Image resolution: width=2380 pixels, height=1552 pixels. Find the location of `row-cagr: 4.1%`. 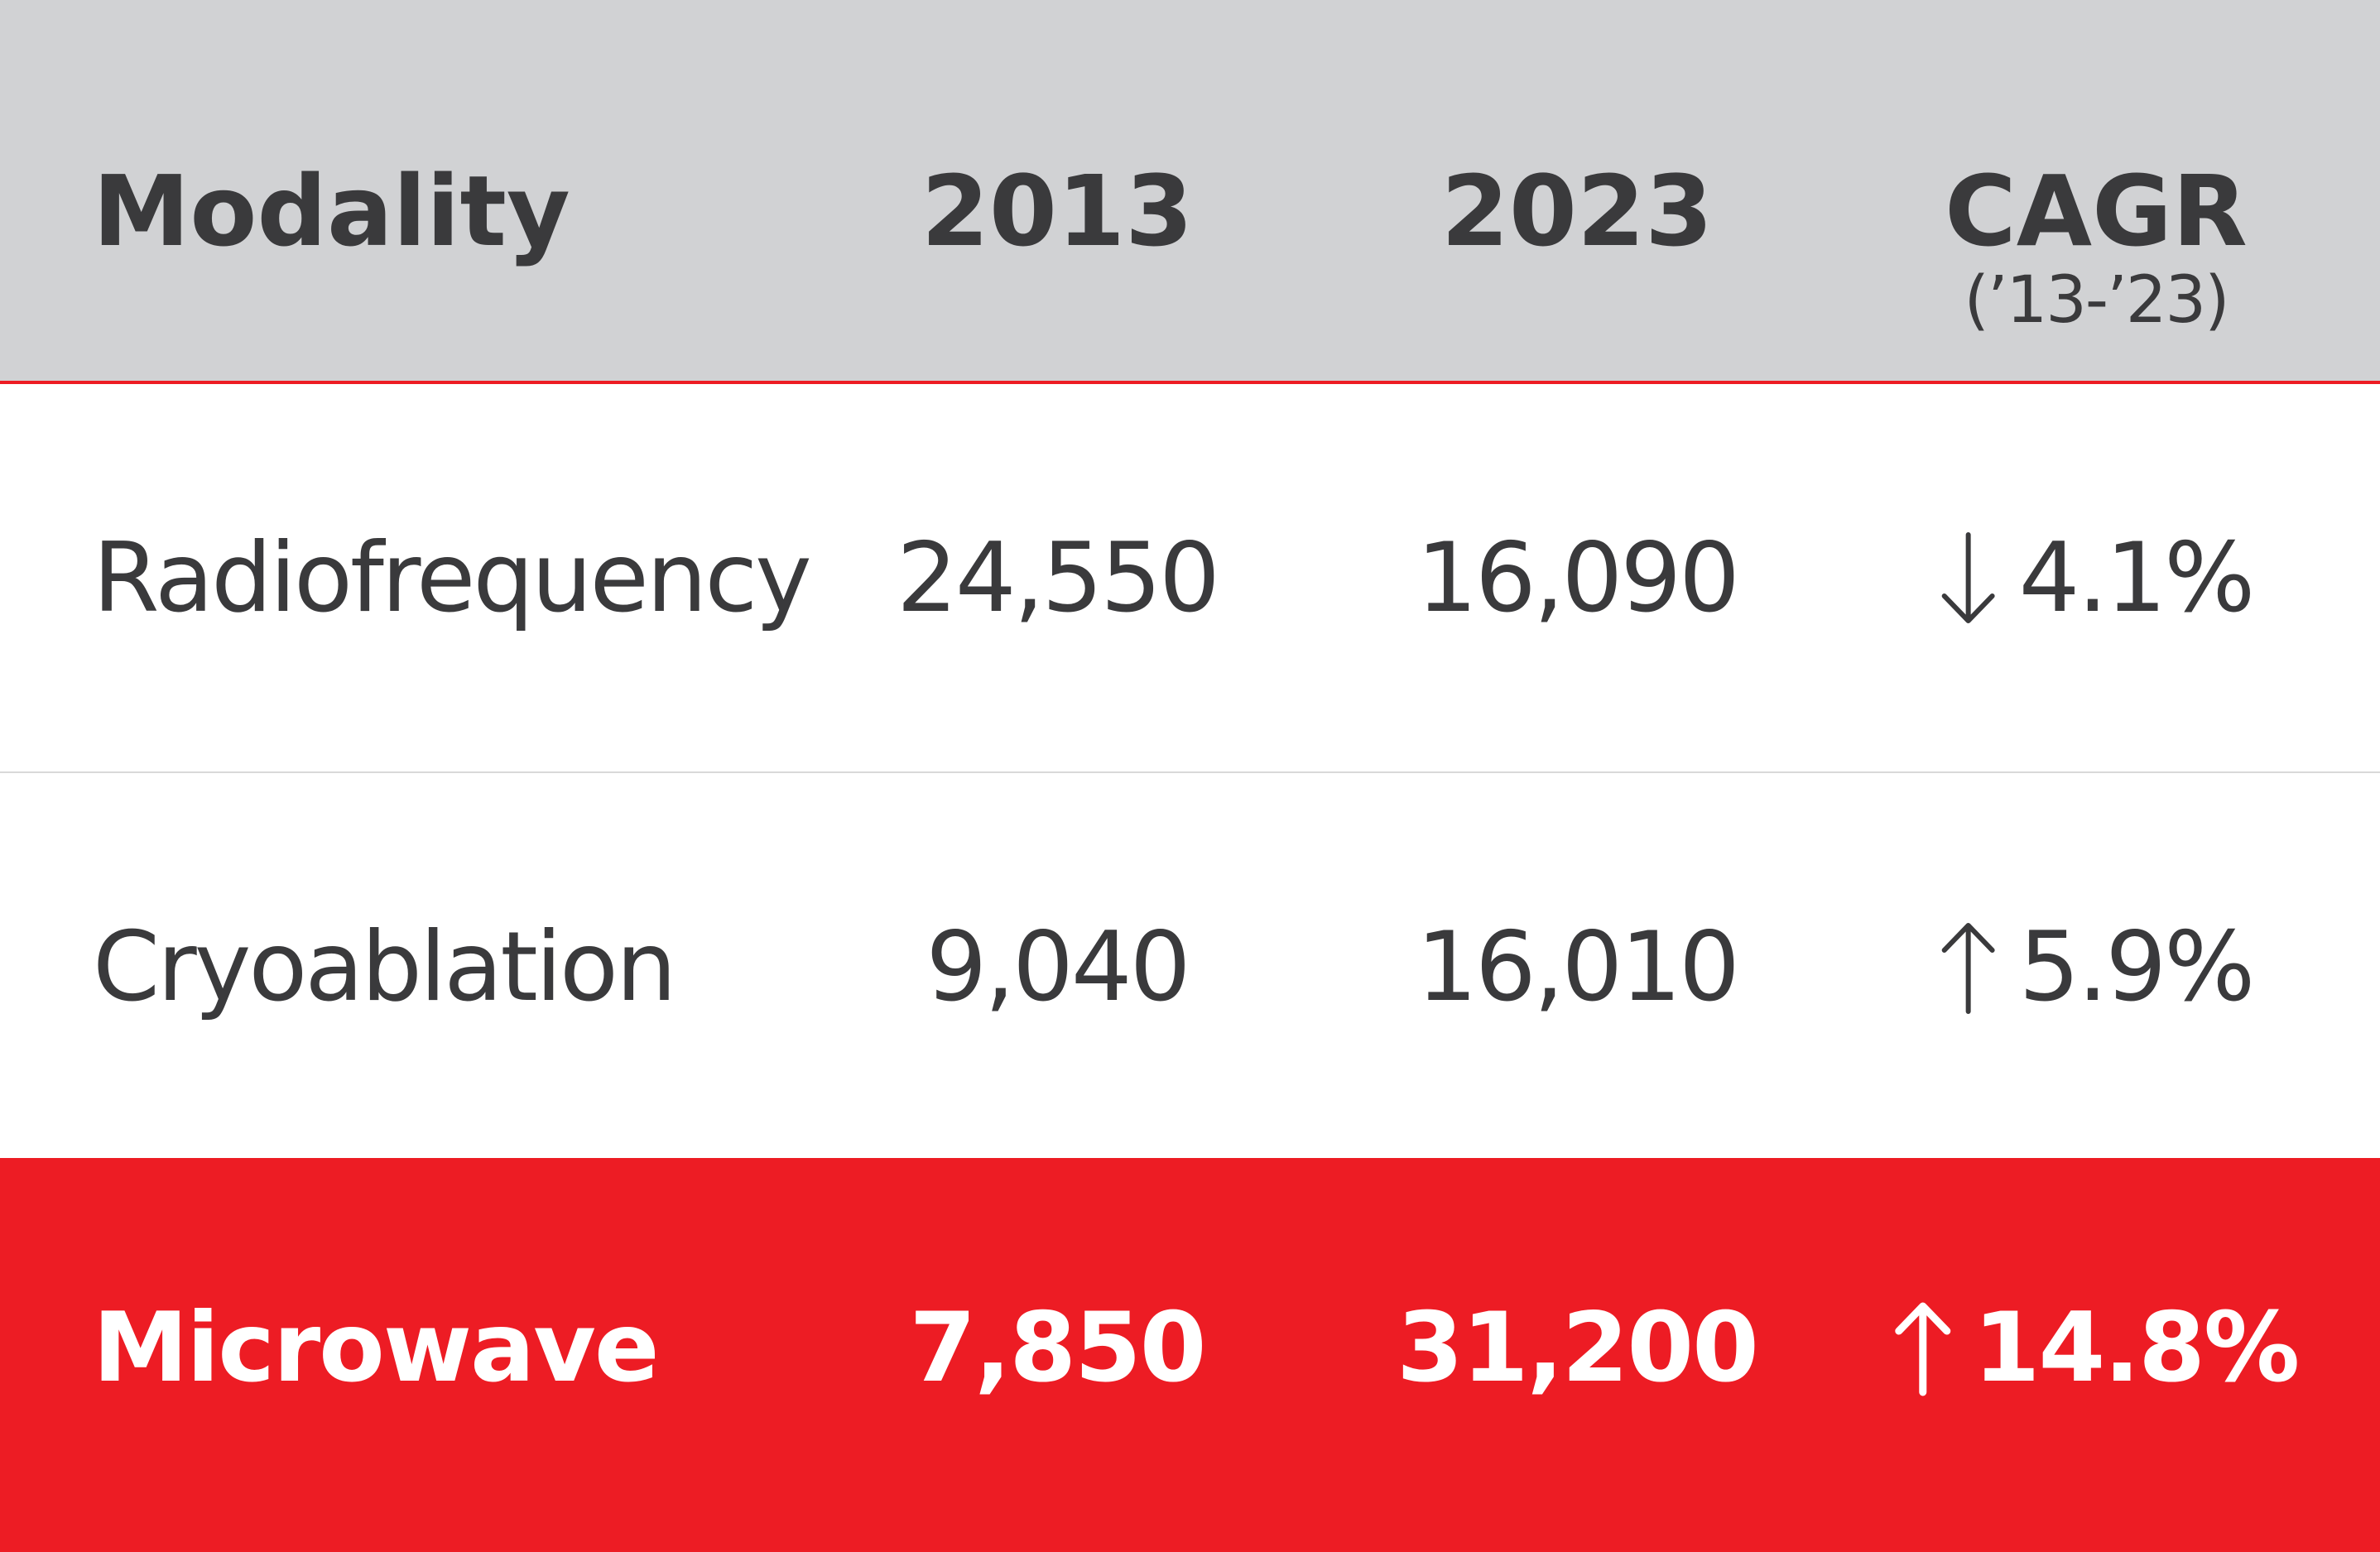

row-cagr: 4.1% is located at coordinates (2098, 587).